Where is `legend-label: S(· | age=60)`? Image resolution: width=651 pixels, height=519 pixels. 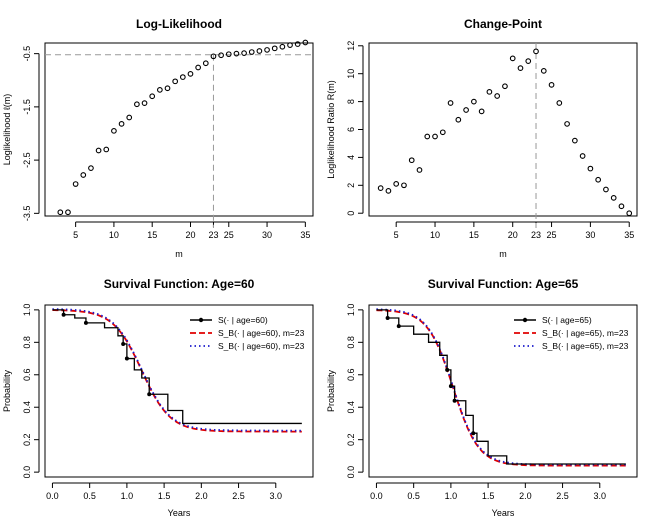
legend-label: S(· | age=60) is located at coordinates (243, 320).